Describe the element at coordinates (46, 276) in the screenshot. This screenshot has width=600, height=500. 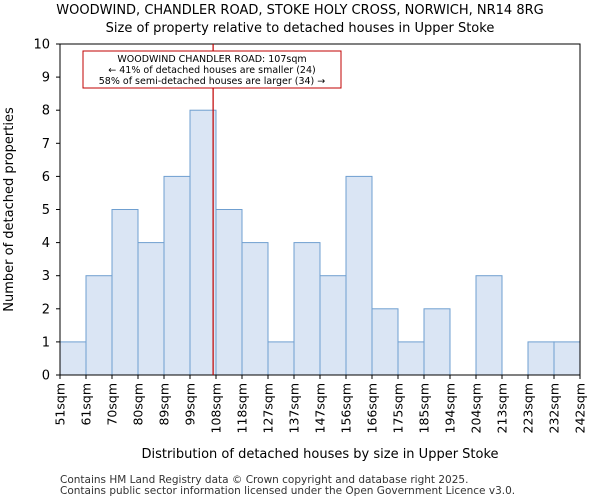
I see `y-tick-label-3: 3` at that location.